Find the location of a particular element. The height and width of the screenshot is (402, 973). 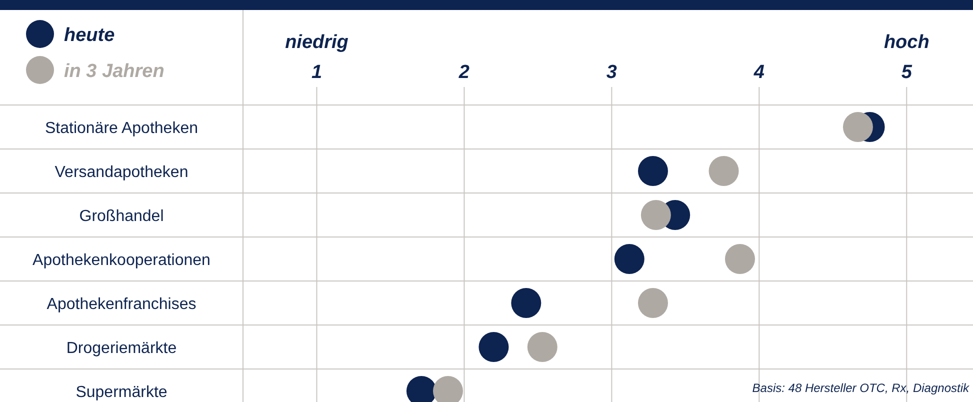

x-tick-label: 3 is located at coordinates (612, 72).